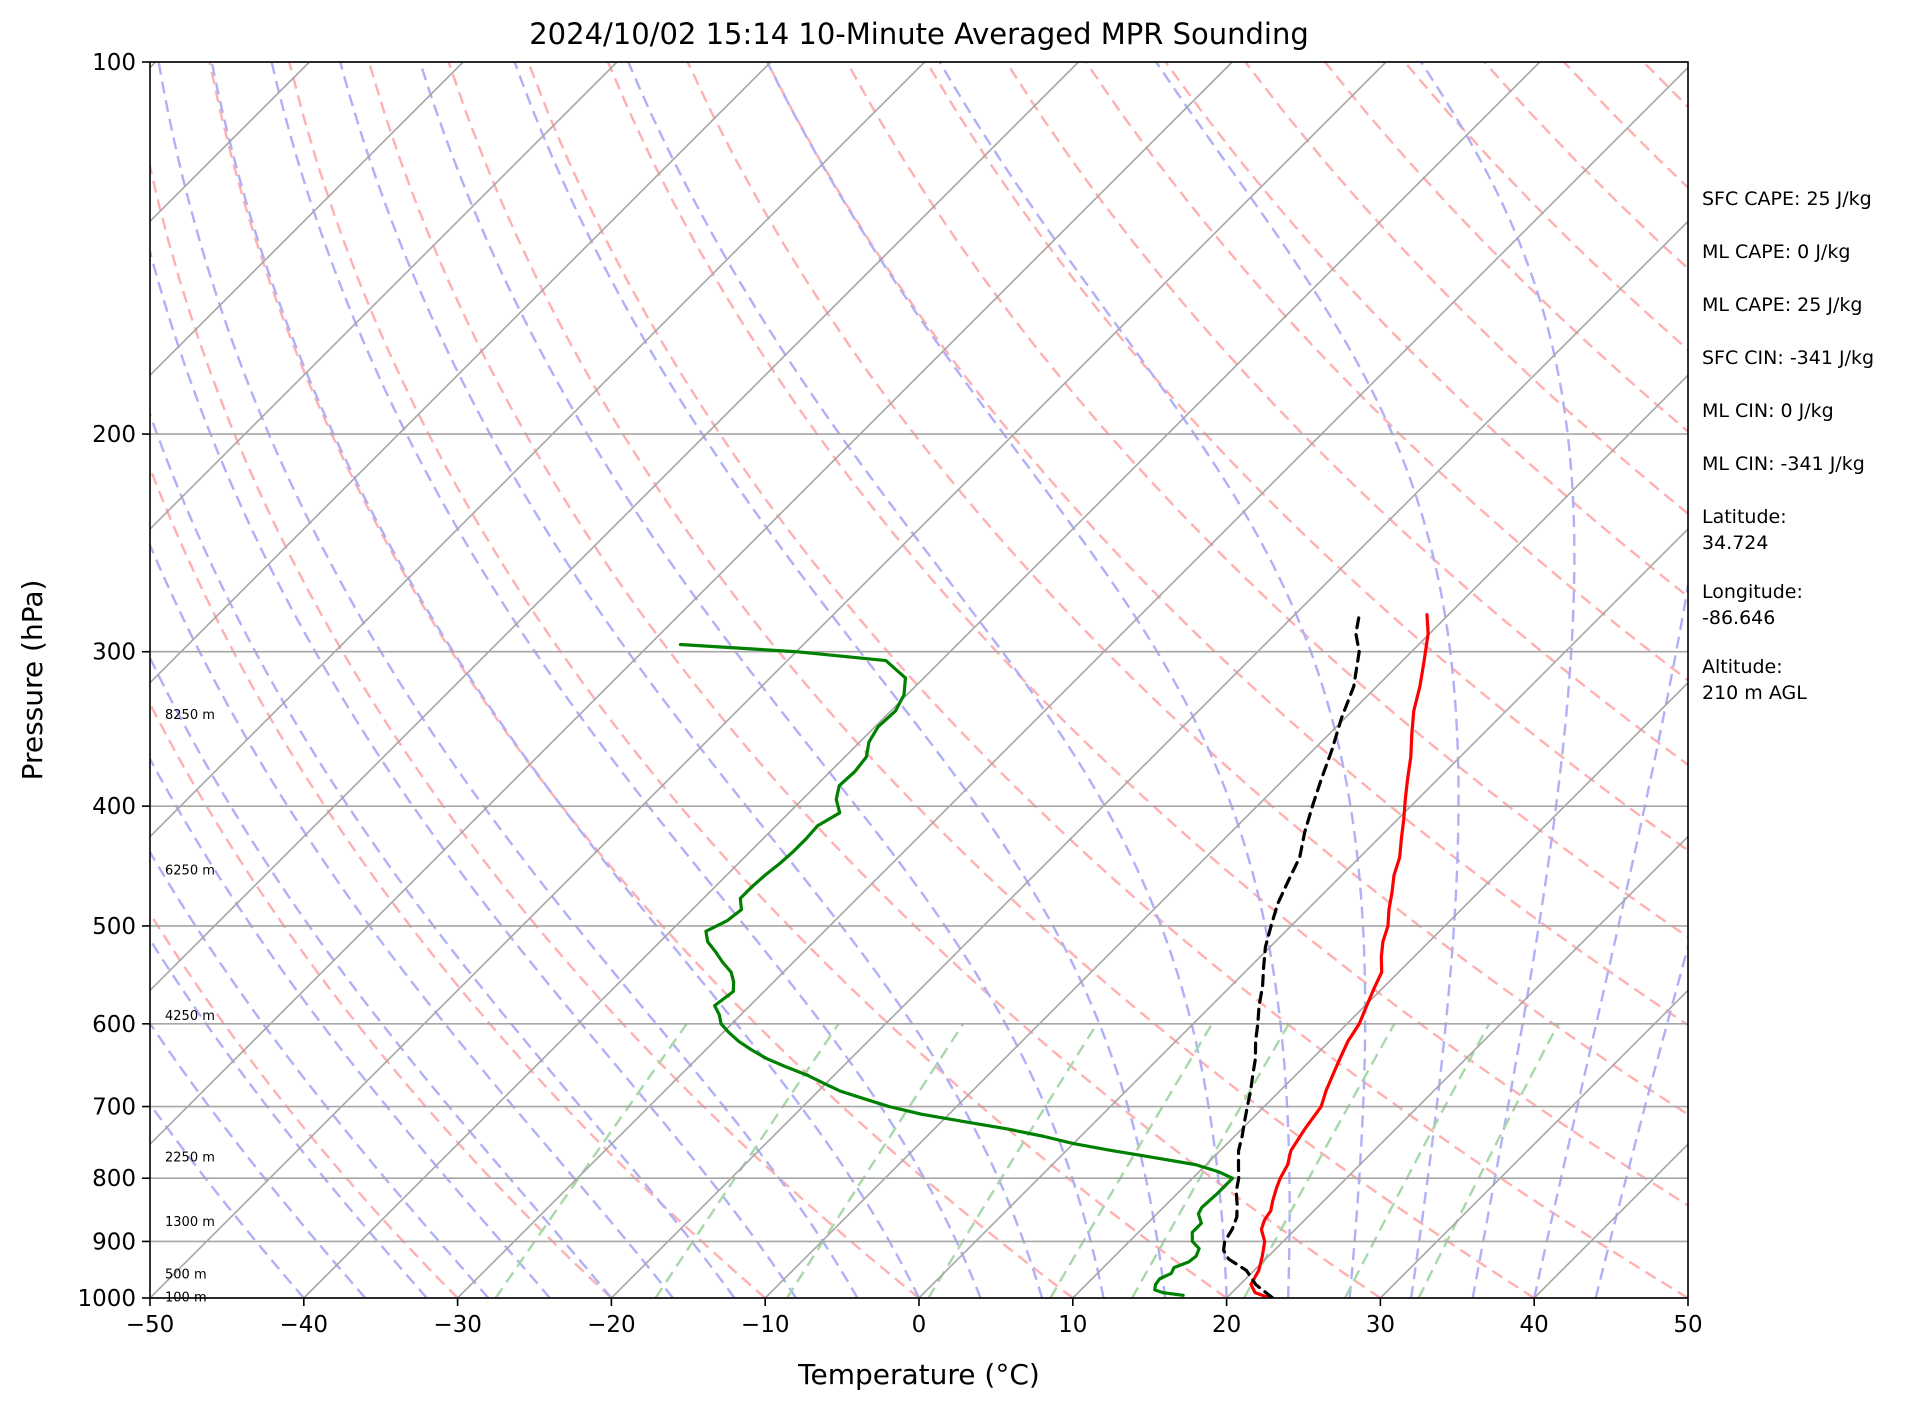 Image resolution: width=1910 pixels, height=1406 pixels. What do you see at coordinates (114, 63) in the screenshot?
I see `y-tick-label: 100` at bounding box center [114, 63].